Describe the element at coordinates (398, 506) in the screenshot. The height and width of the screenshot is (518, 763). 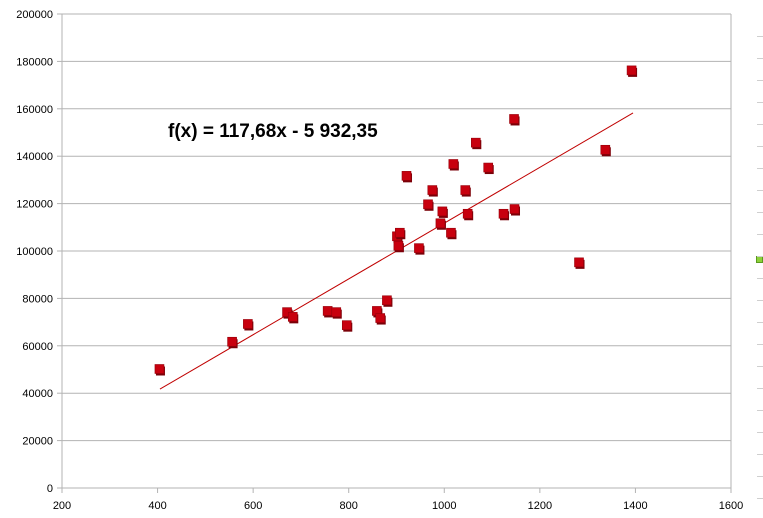
I see `x-axis-tick-labels: 200 400 600 800 1000 1200 1400 1600` at that location.